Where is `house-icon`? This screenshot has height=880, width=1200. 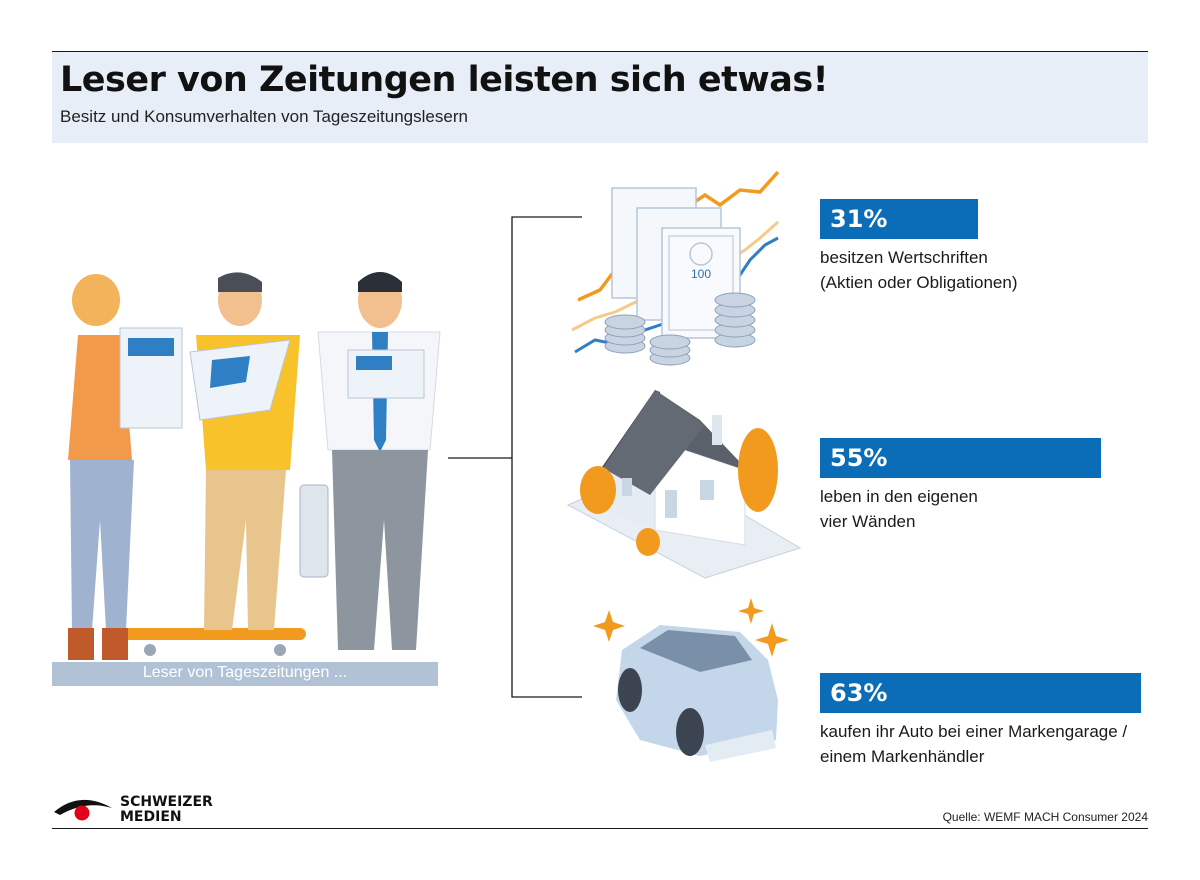 house-icon is located at coordinates (684, 484).